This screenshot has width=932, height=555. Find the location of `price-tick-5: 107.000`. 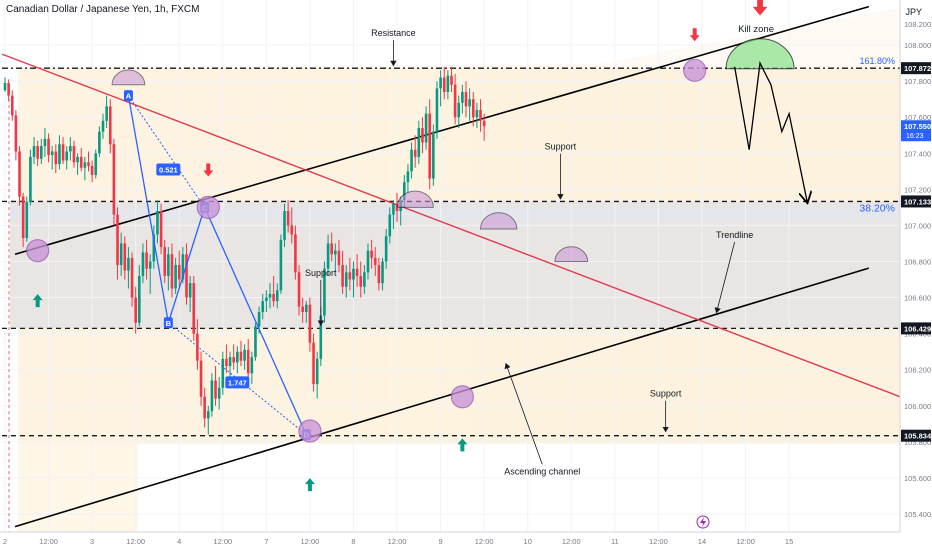

price-tick-5: 107.000 is located at coordinates (917, 225).